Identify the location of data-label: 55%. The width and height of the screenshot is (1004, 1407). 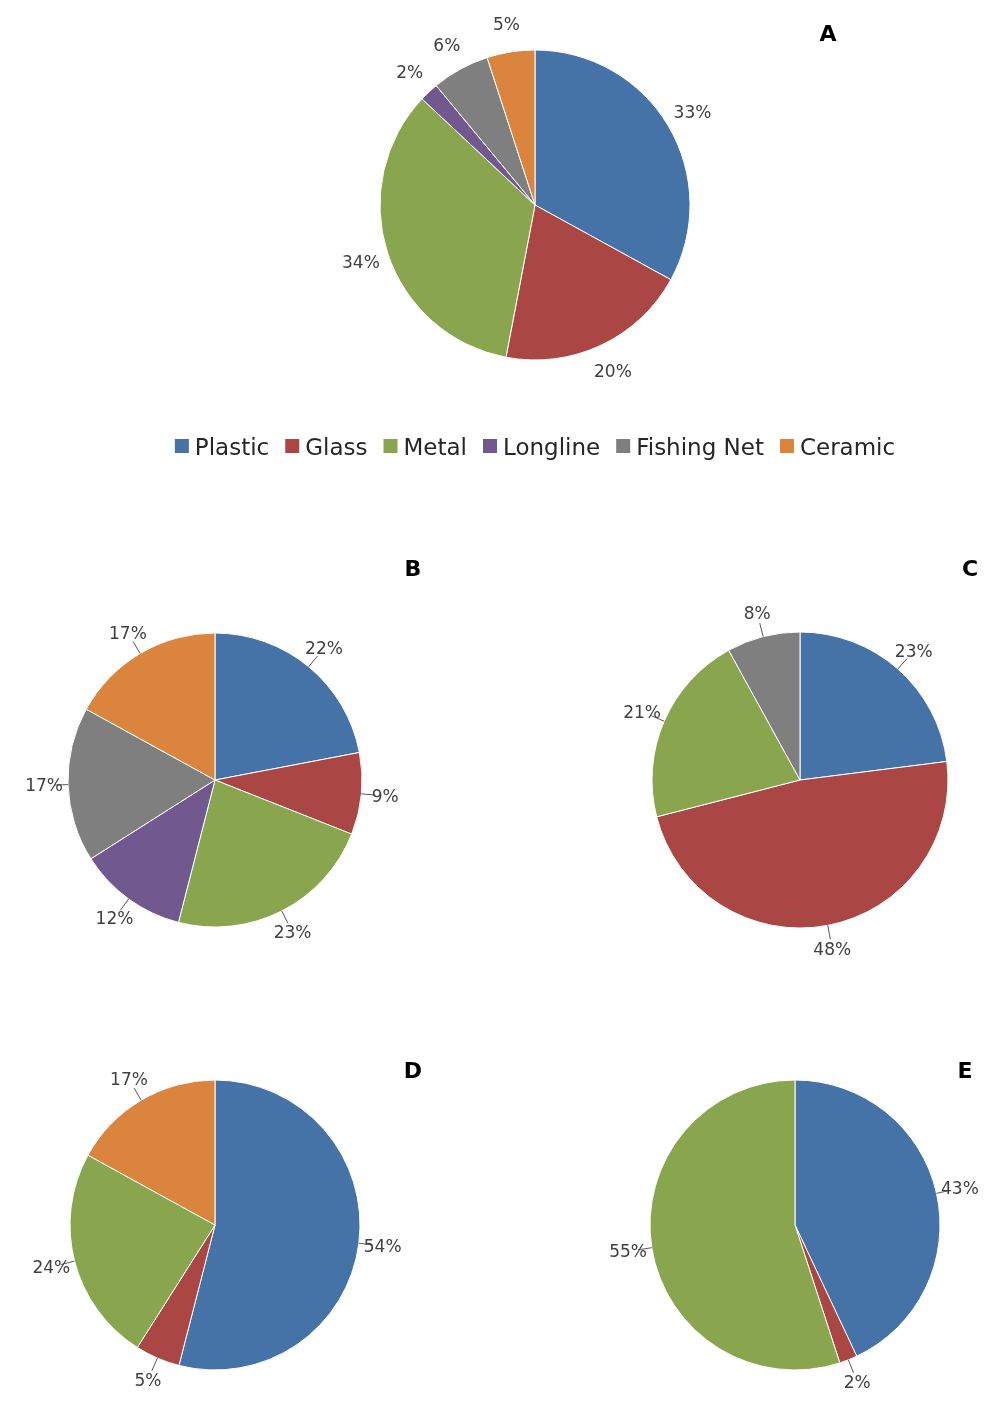
(628, 1251).